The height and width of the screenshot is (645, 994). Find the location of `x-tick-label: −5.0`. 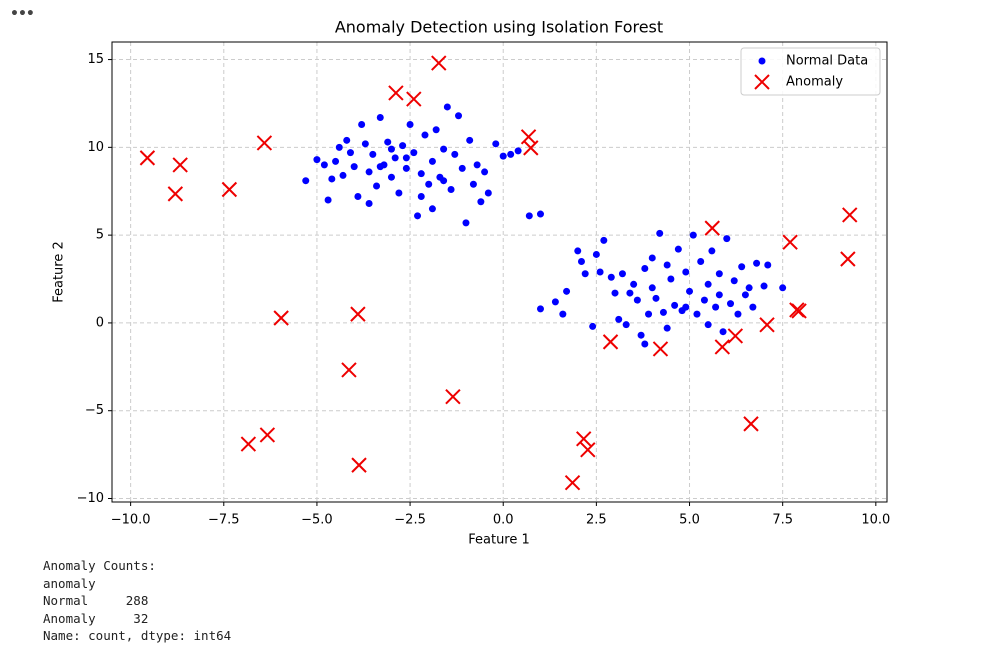

x-tick-label: −5.0 is located at coordinates (317, 520).